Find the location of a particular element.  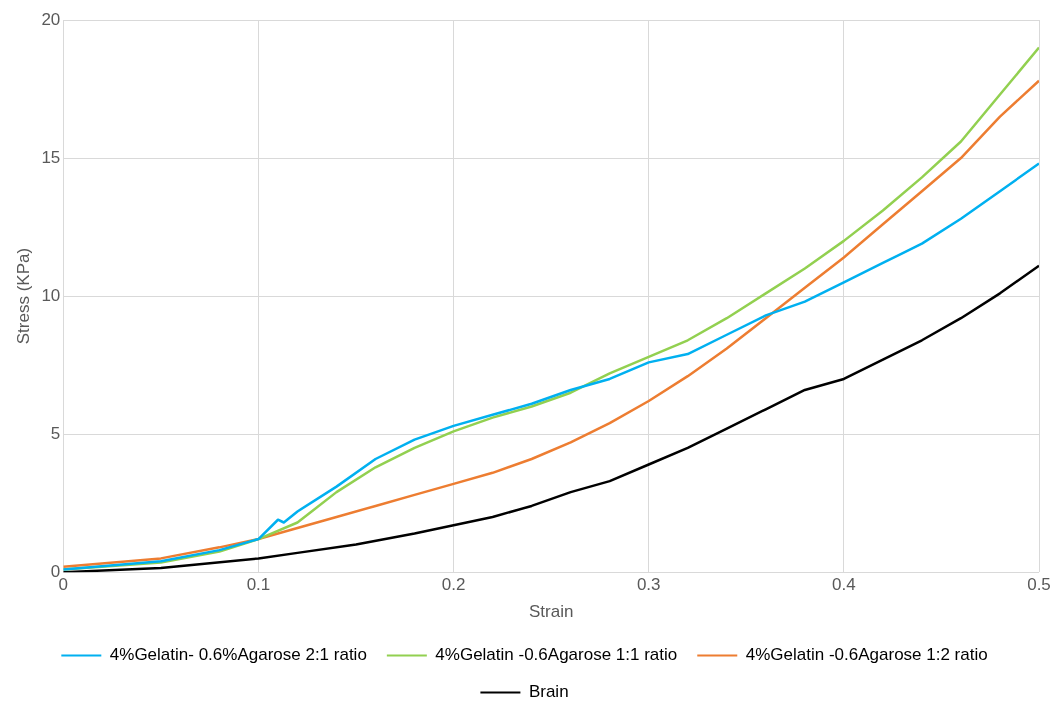

x-axis-title: Strain is located at coordinates (551, 612).